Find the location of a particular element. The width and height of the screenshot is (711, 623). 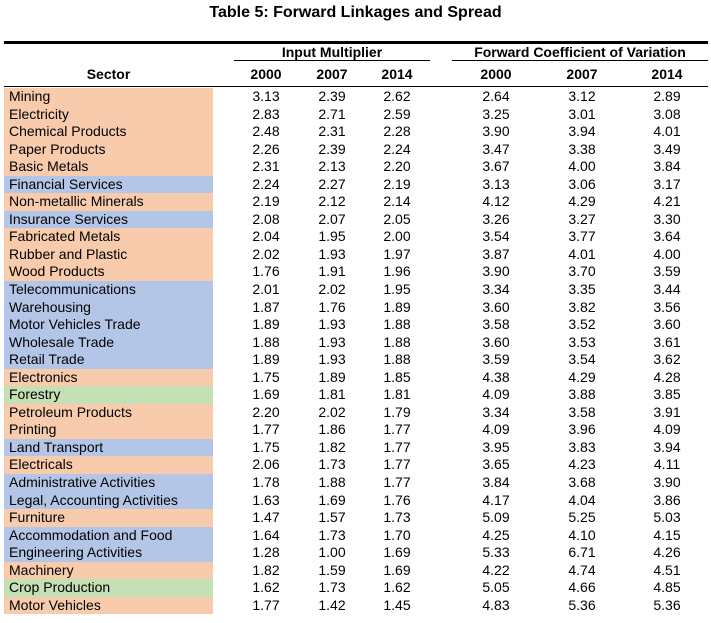

value-cell: 2.62 is located at coordinates (397, 96).